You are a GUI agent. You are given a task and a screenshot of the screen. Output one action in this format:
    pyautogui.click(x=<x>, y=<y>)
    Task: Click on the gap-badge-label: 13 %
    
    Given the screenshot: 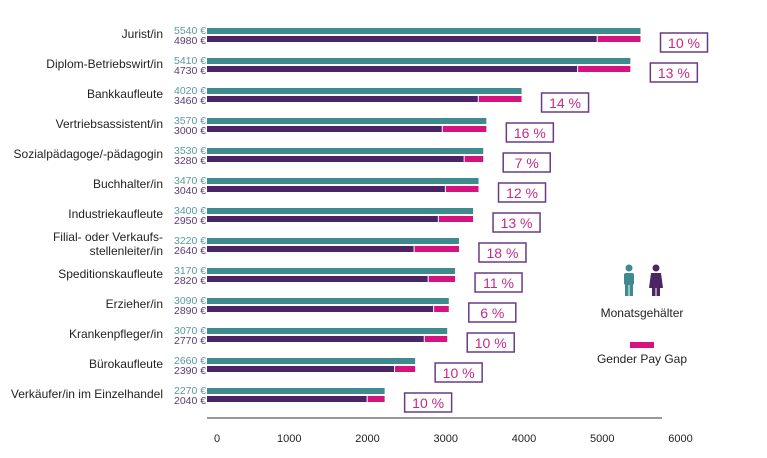 What is the action you would take?
    pyautogui.click(x=674, y=73)
    